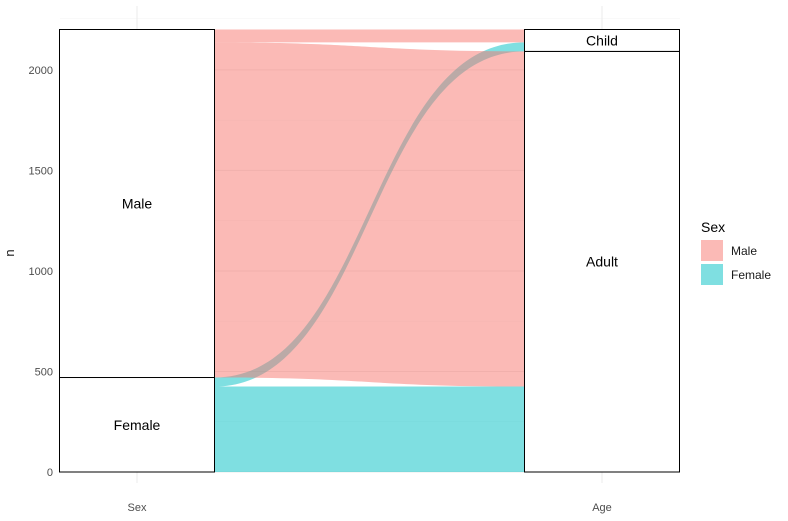  I want to click on x-tick-label: Age, so click(602, 508).